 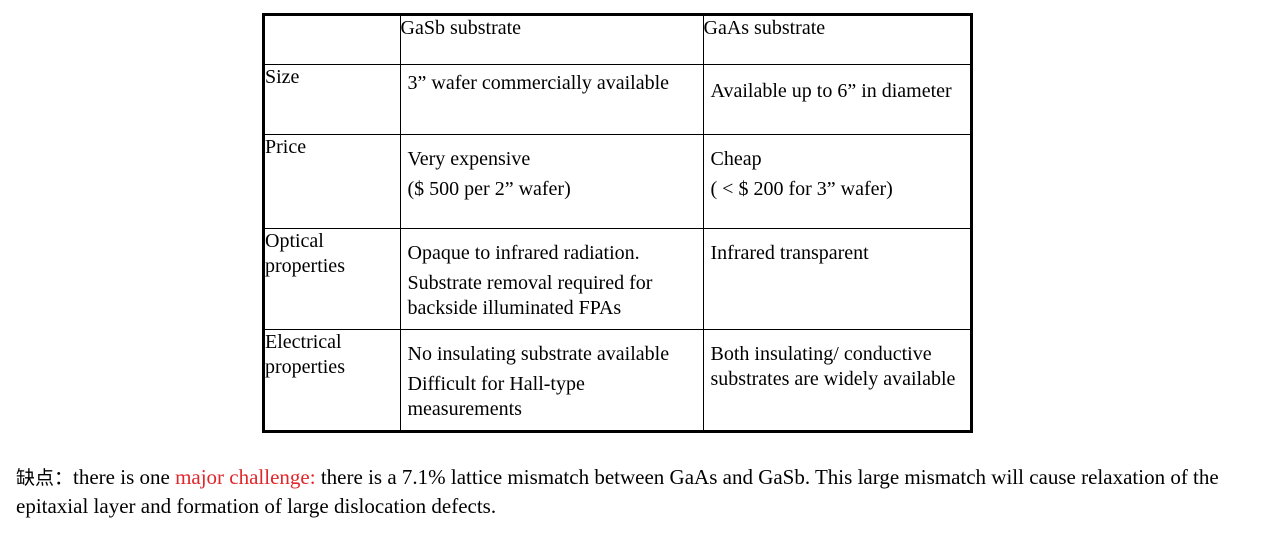 What do you see at coordinates (286, 146) in the screenshot?
I see `row-label-text: Price` at bounding box center [286, 146].